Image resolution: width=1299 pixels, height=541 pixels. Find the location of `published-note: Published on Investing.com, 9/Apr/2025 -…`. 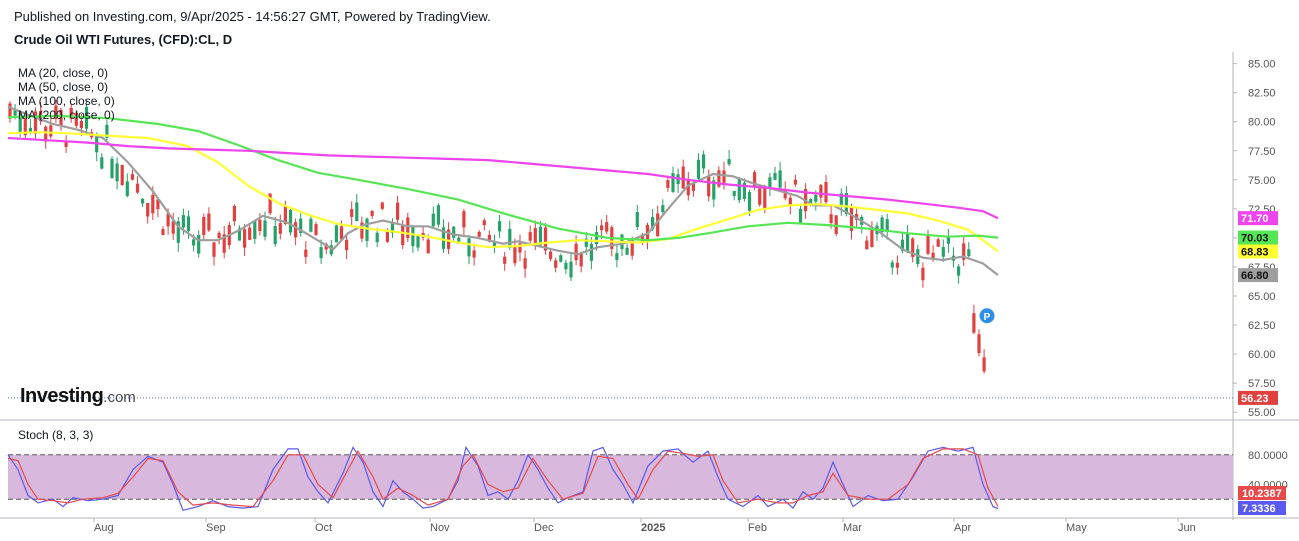

published-note: Published on Investing.com, 9/Apr/2025 -… is located at coordinates (252, 16).